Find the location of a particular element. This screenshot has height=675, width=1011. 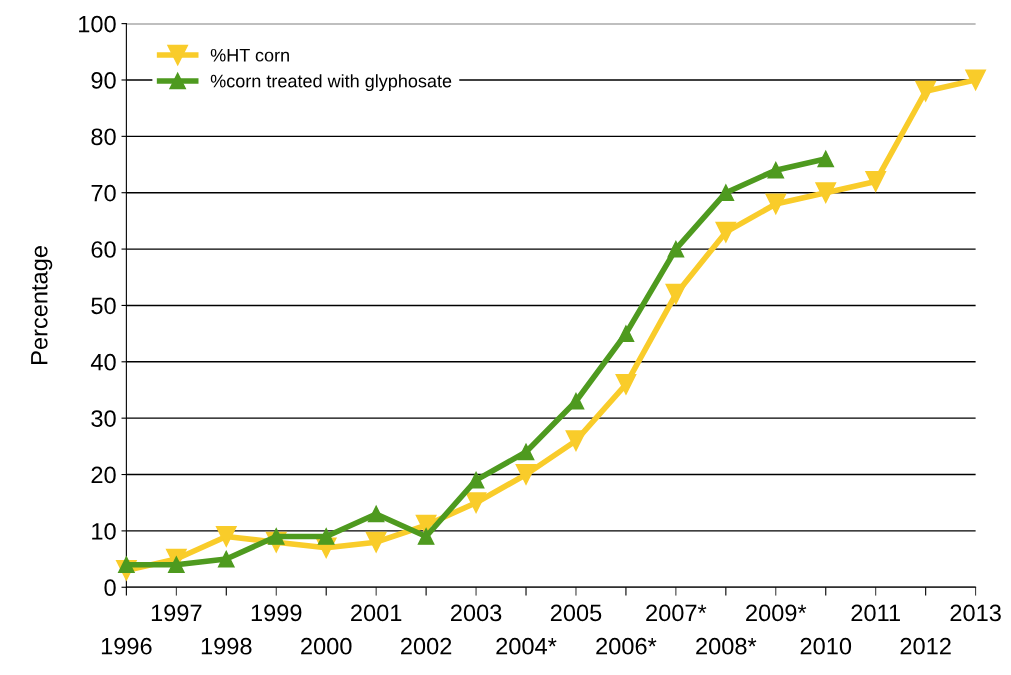

y-tick-label: 0 is located at coordinates (110, 588).